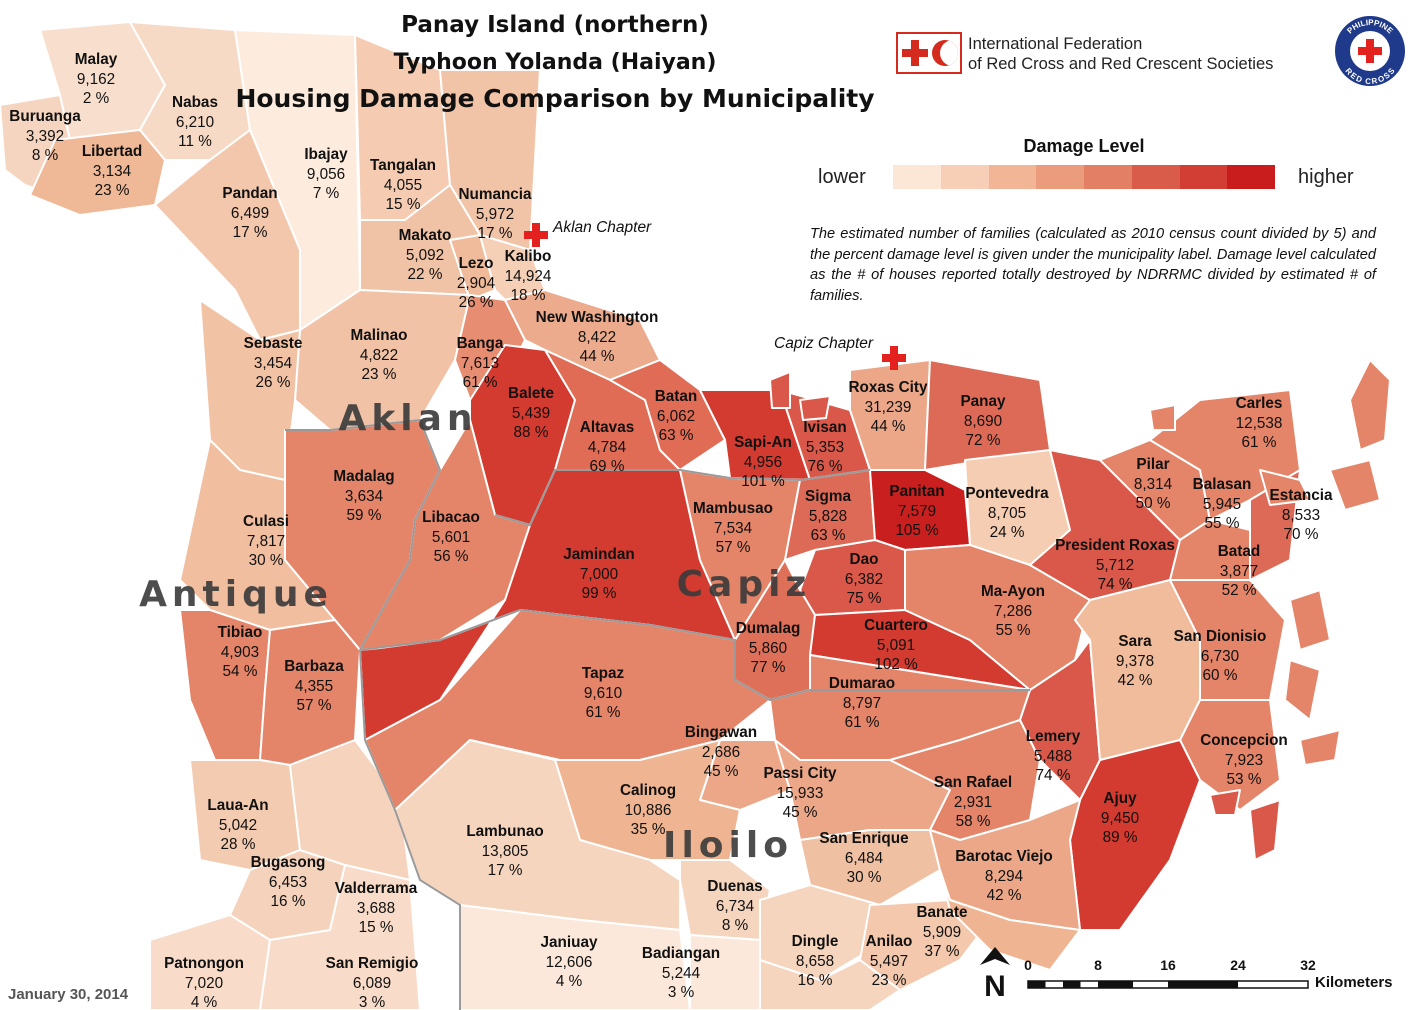  Describe the element at coordinates (1301, 495) in the screenshot. I see `municipality-name: Estancia` at that location.